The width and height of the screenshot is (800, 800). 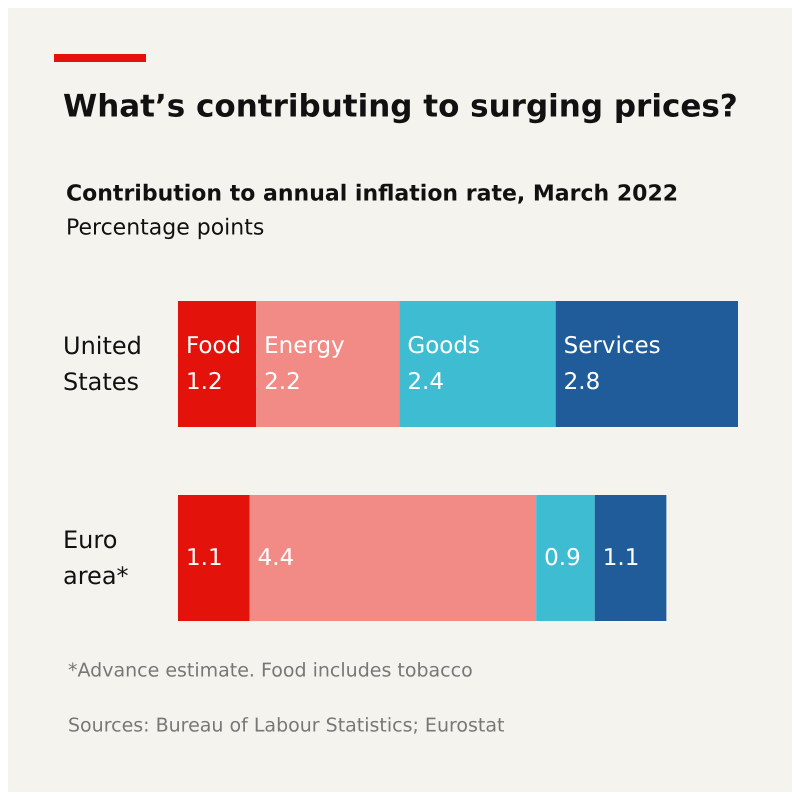 What do you see at coordinates (286, 725) in the screenshot?
I see `source-note: Sources: Bureau of Labour Statistics; Eurostat` at bounding box center [286, 725].